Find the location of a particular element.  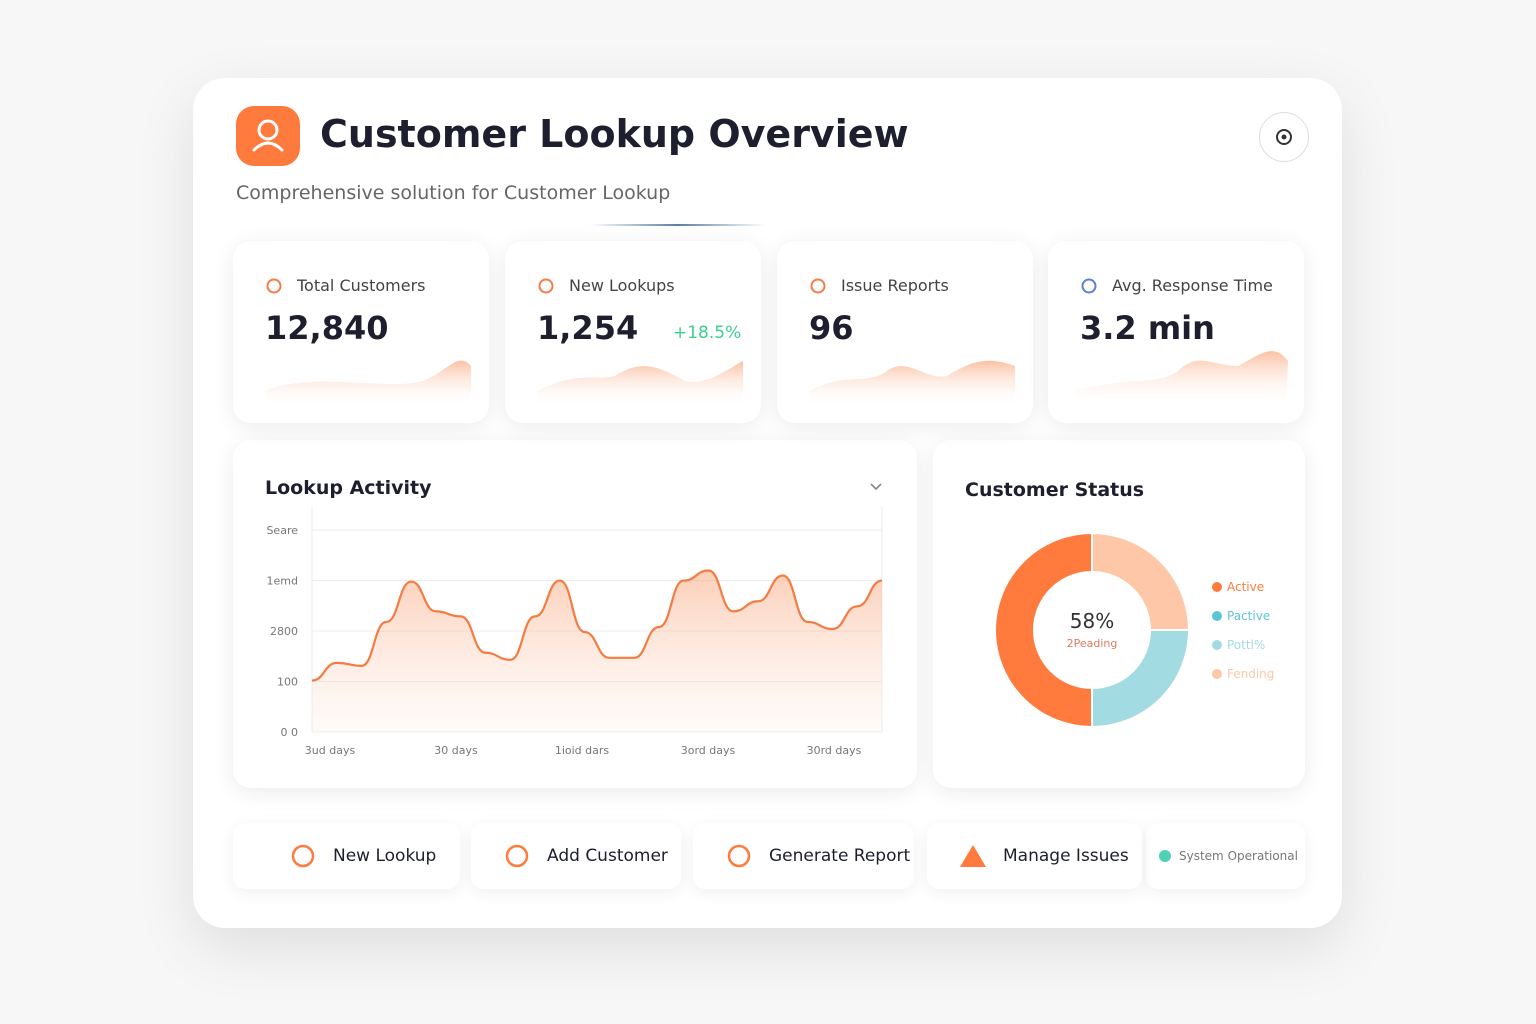

logo-icon is located at coordinates (268, 135).